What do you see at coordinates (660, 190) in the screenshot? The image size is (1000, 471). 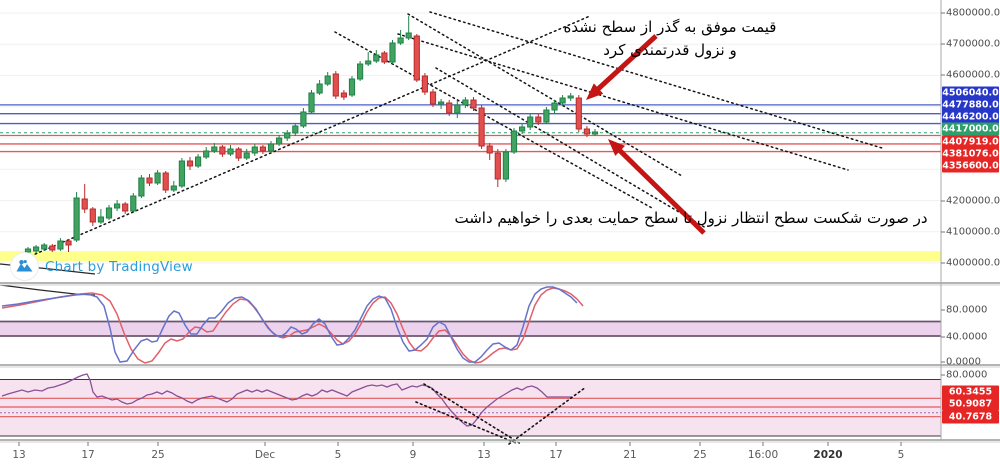 I see `arrow-shaft` at bounding box center [660, 190].